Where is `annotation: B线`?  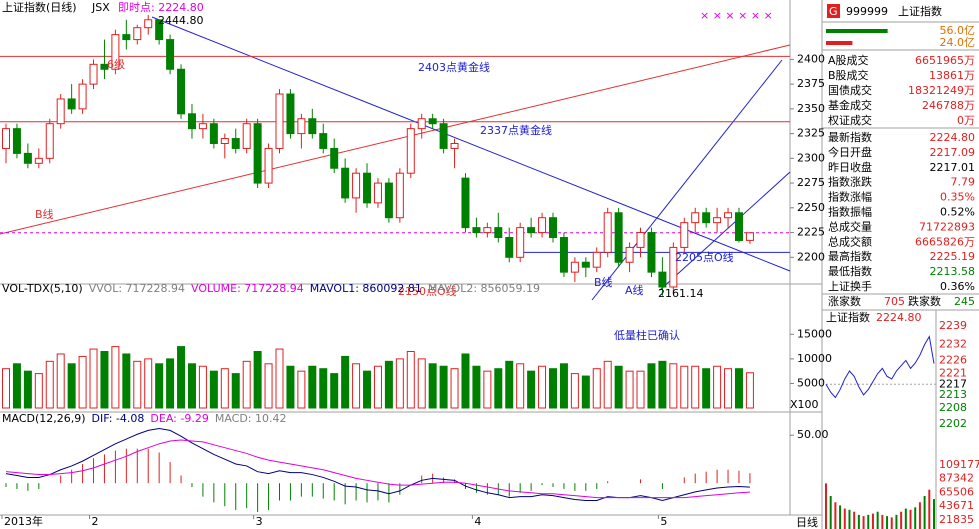
annotation: B线 is located at coordinates (44, 214).